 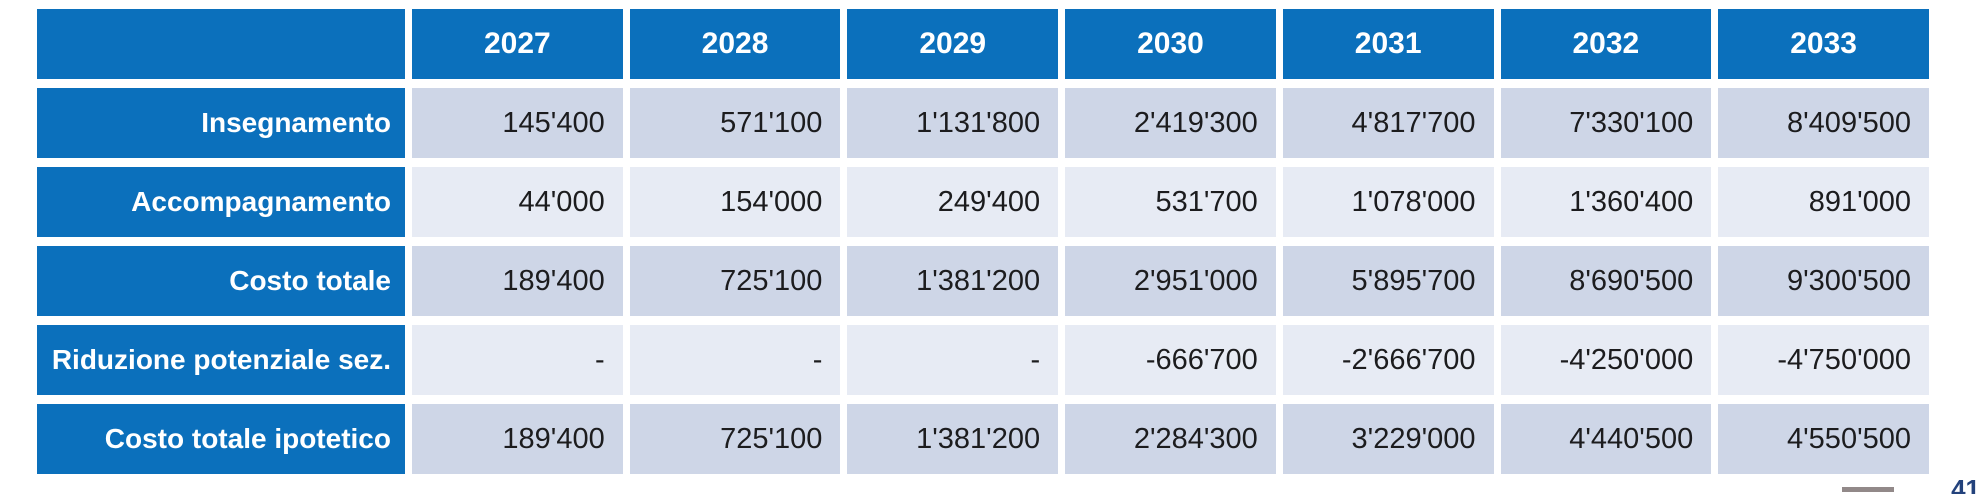 I want to click on value-cell: 4'440'500, so click(x=1606, y=439).